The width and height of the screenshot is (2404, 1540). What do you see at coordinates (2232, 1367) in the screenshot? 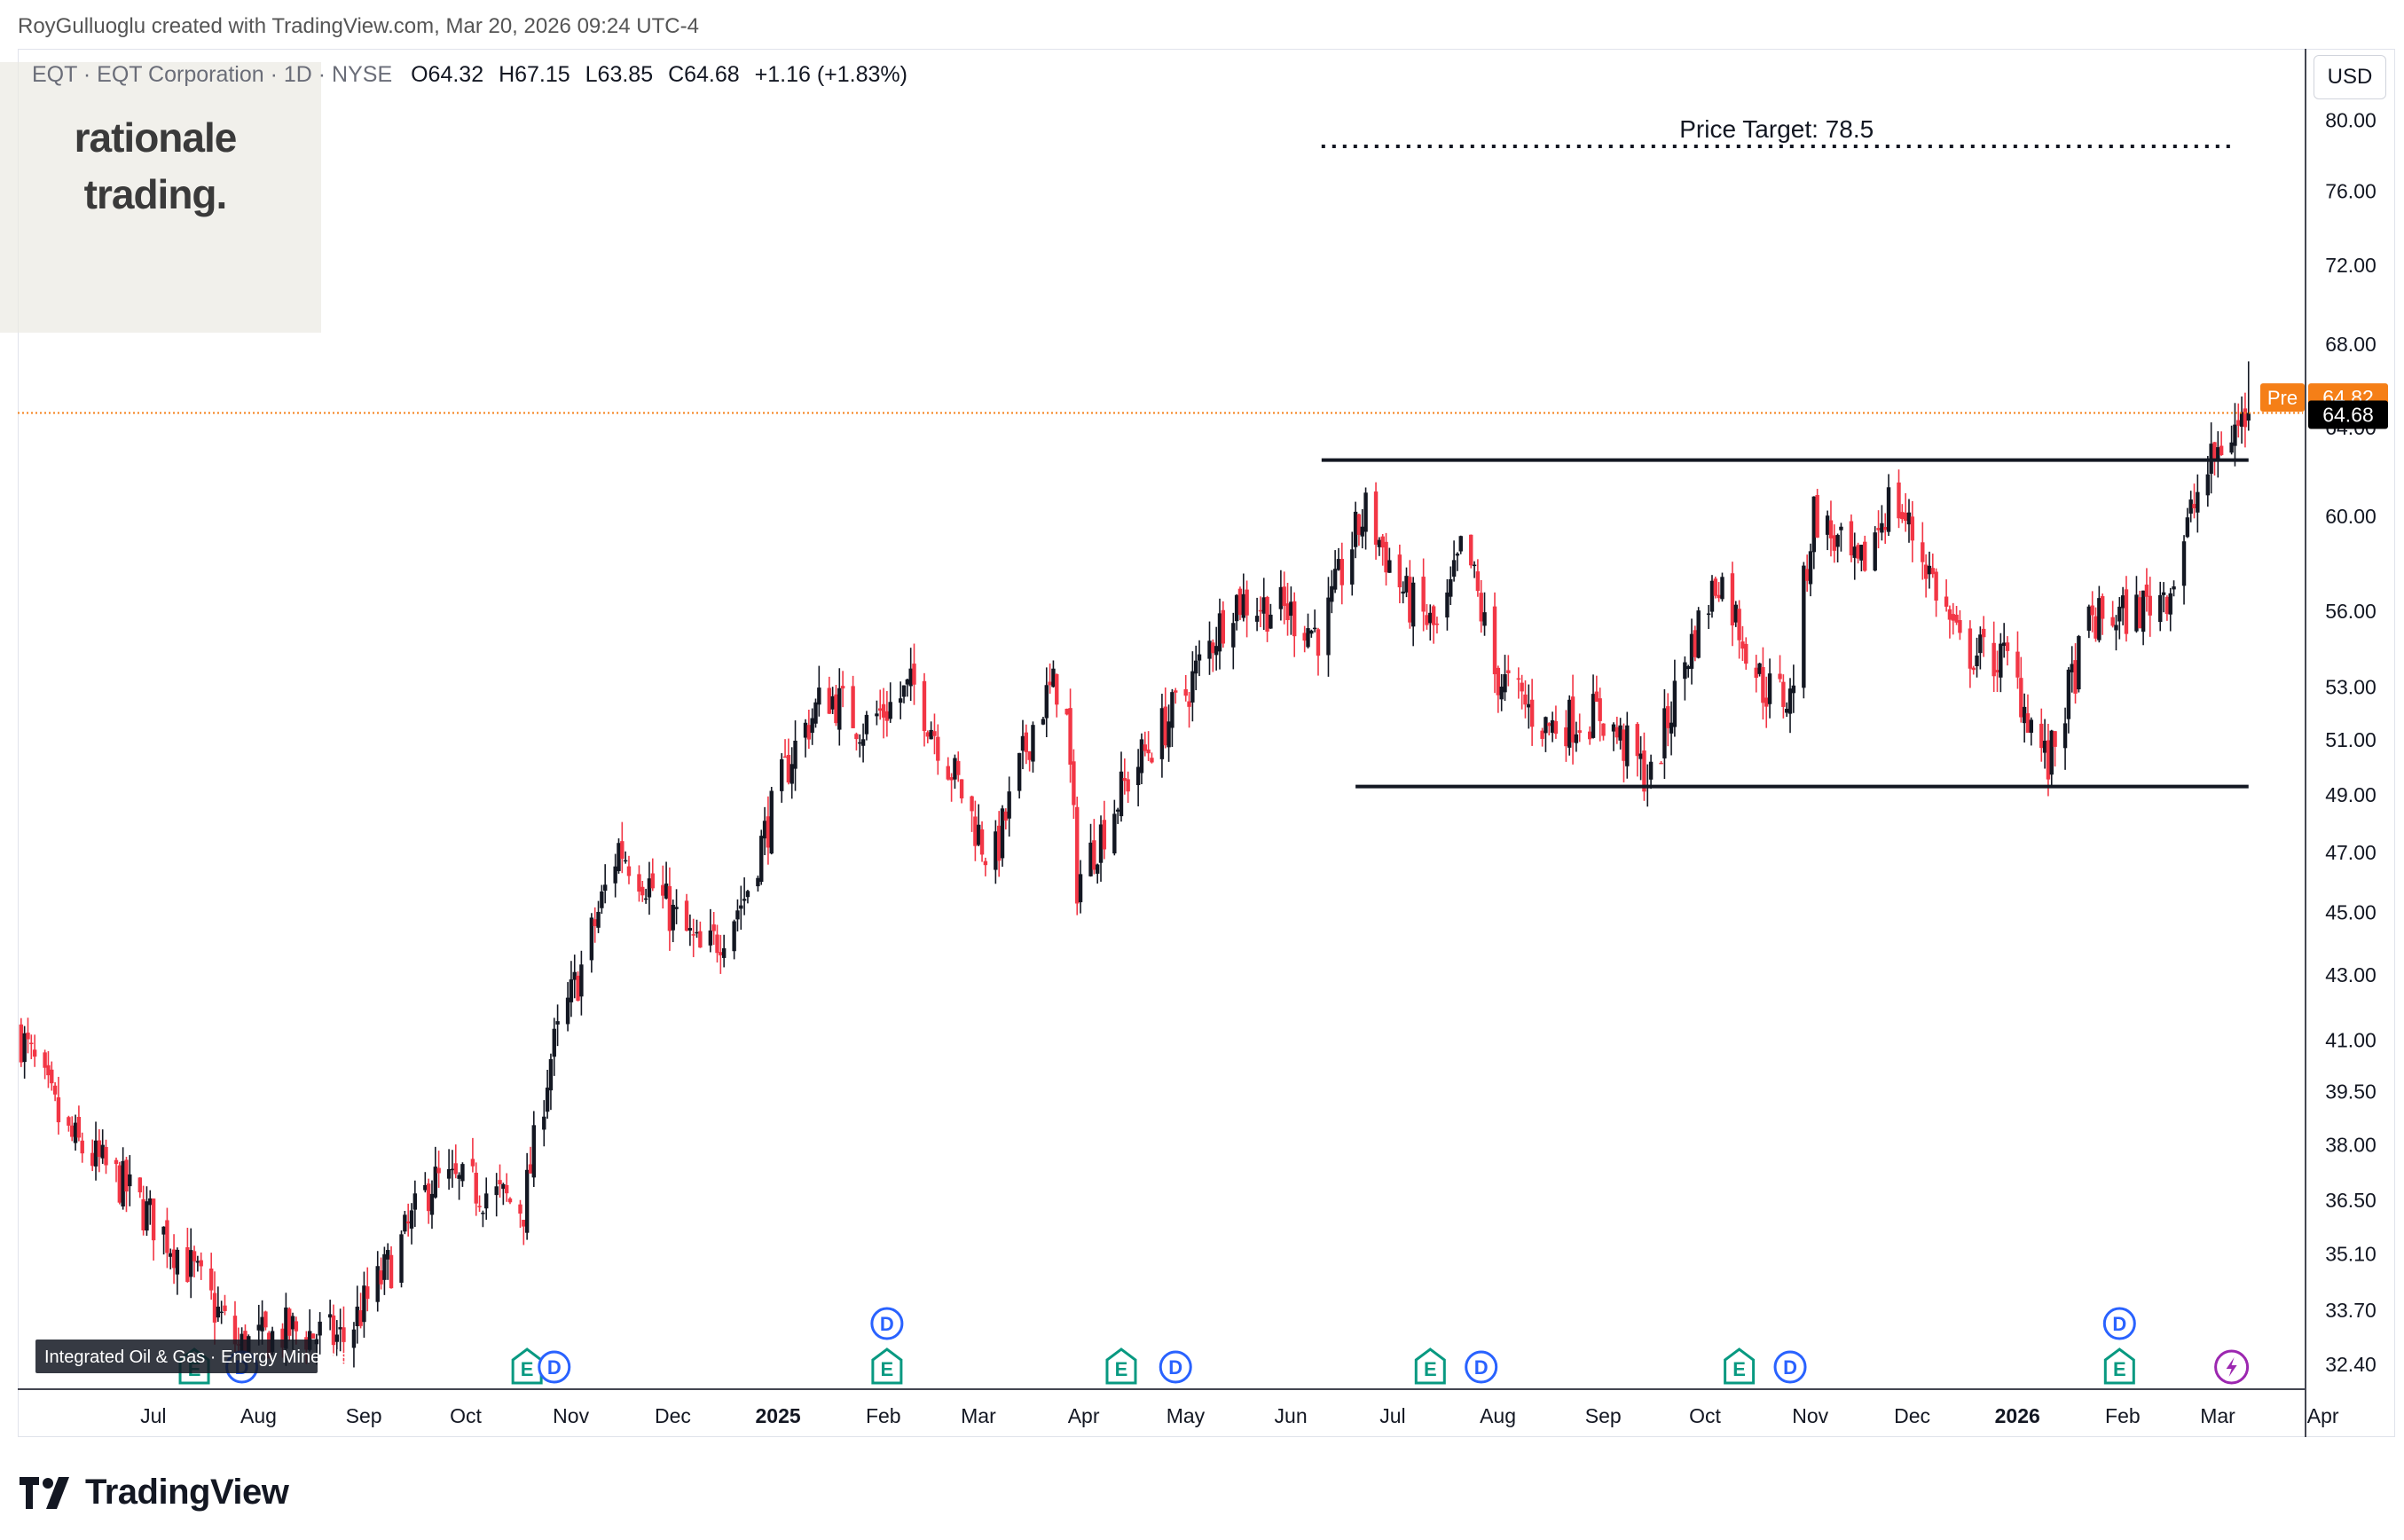
I see `flash-marker` at bounding box center [2232, 1367].